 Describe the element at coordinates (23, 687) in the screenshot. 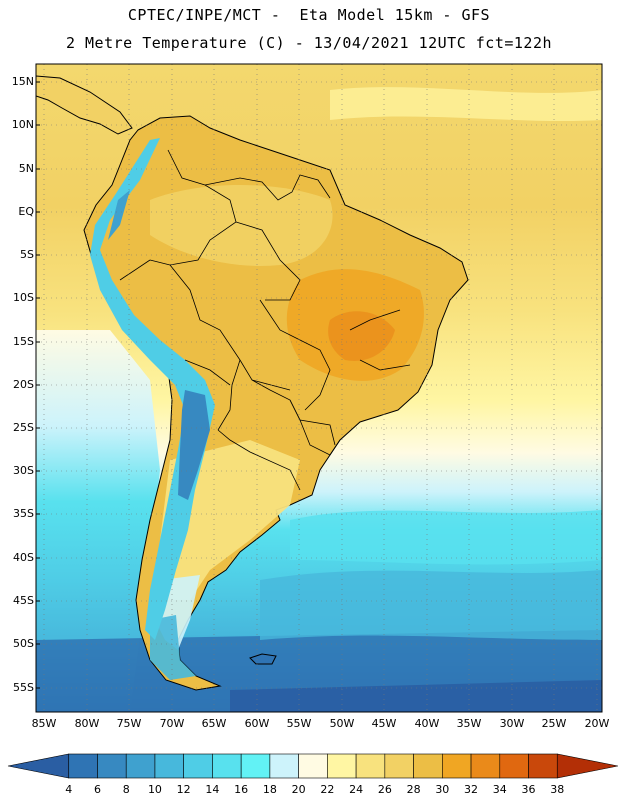

I see `lat-label: 55S` at that location.